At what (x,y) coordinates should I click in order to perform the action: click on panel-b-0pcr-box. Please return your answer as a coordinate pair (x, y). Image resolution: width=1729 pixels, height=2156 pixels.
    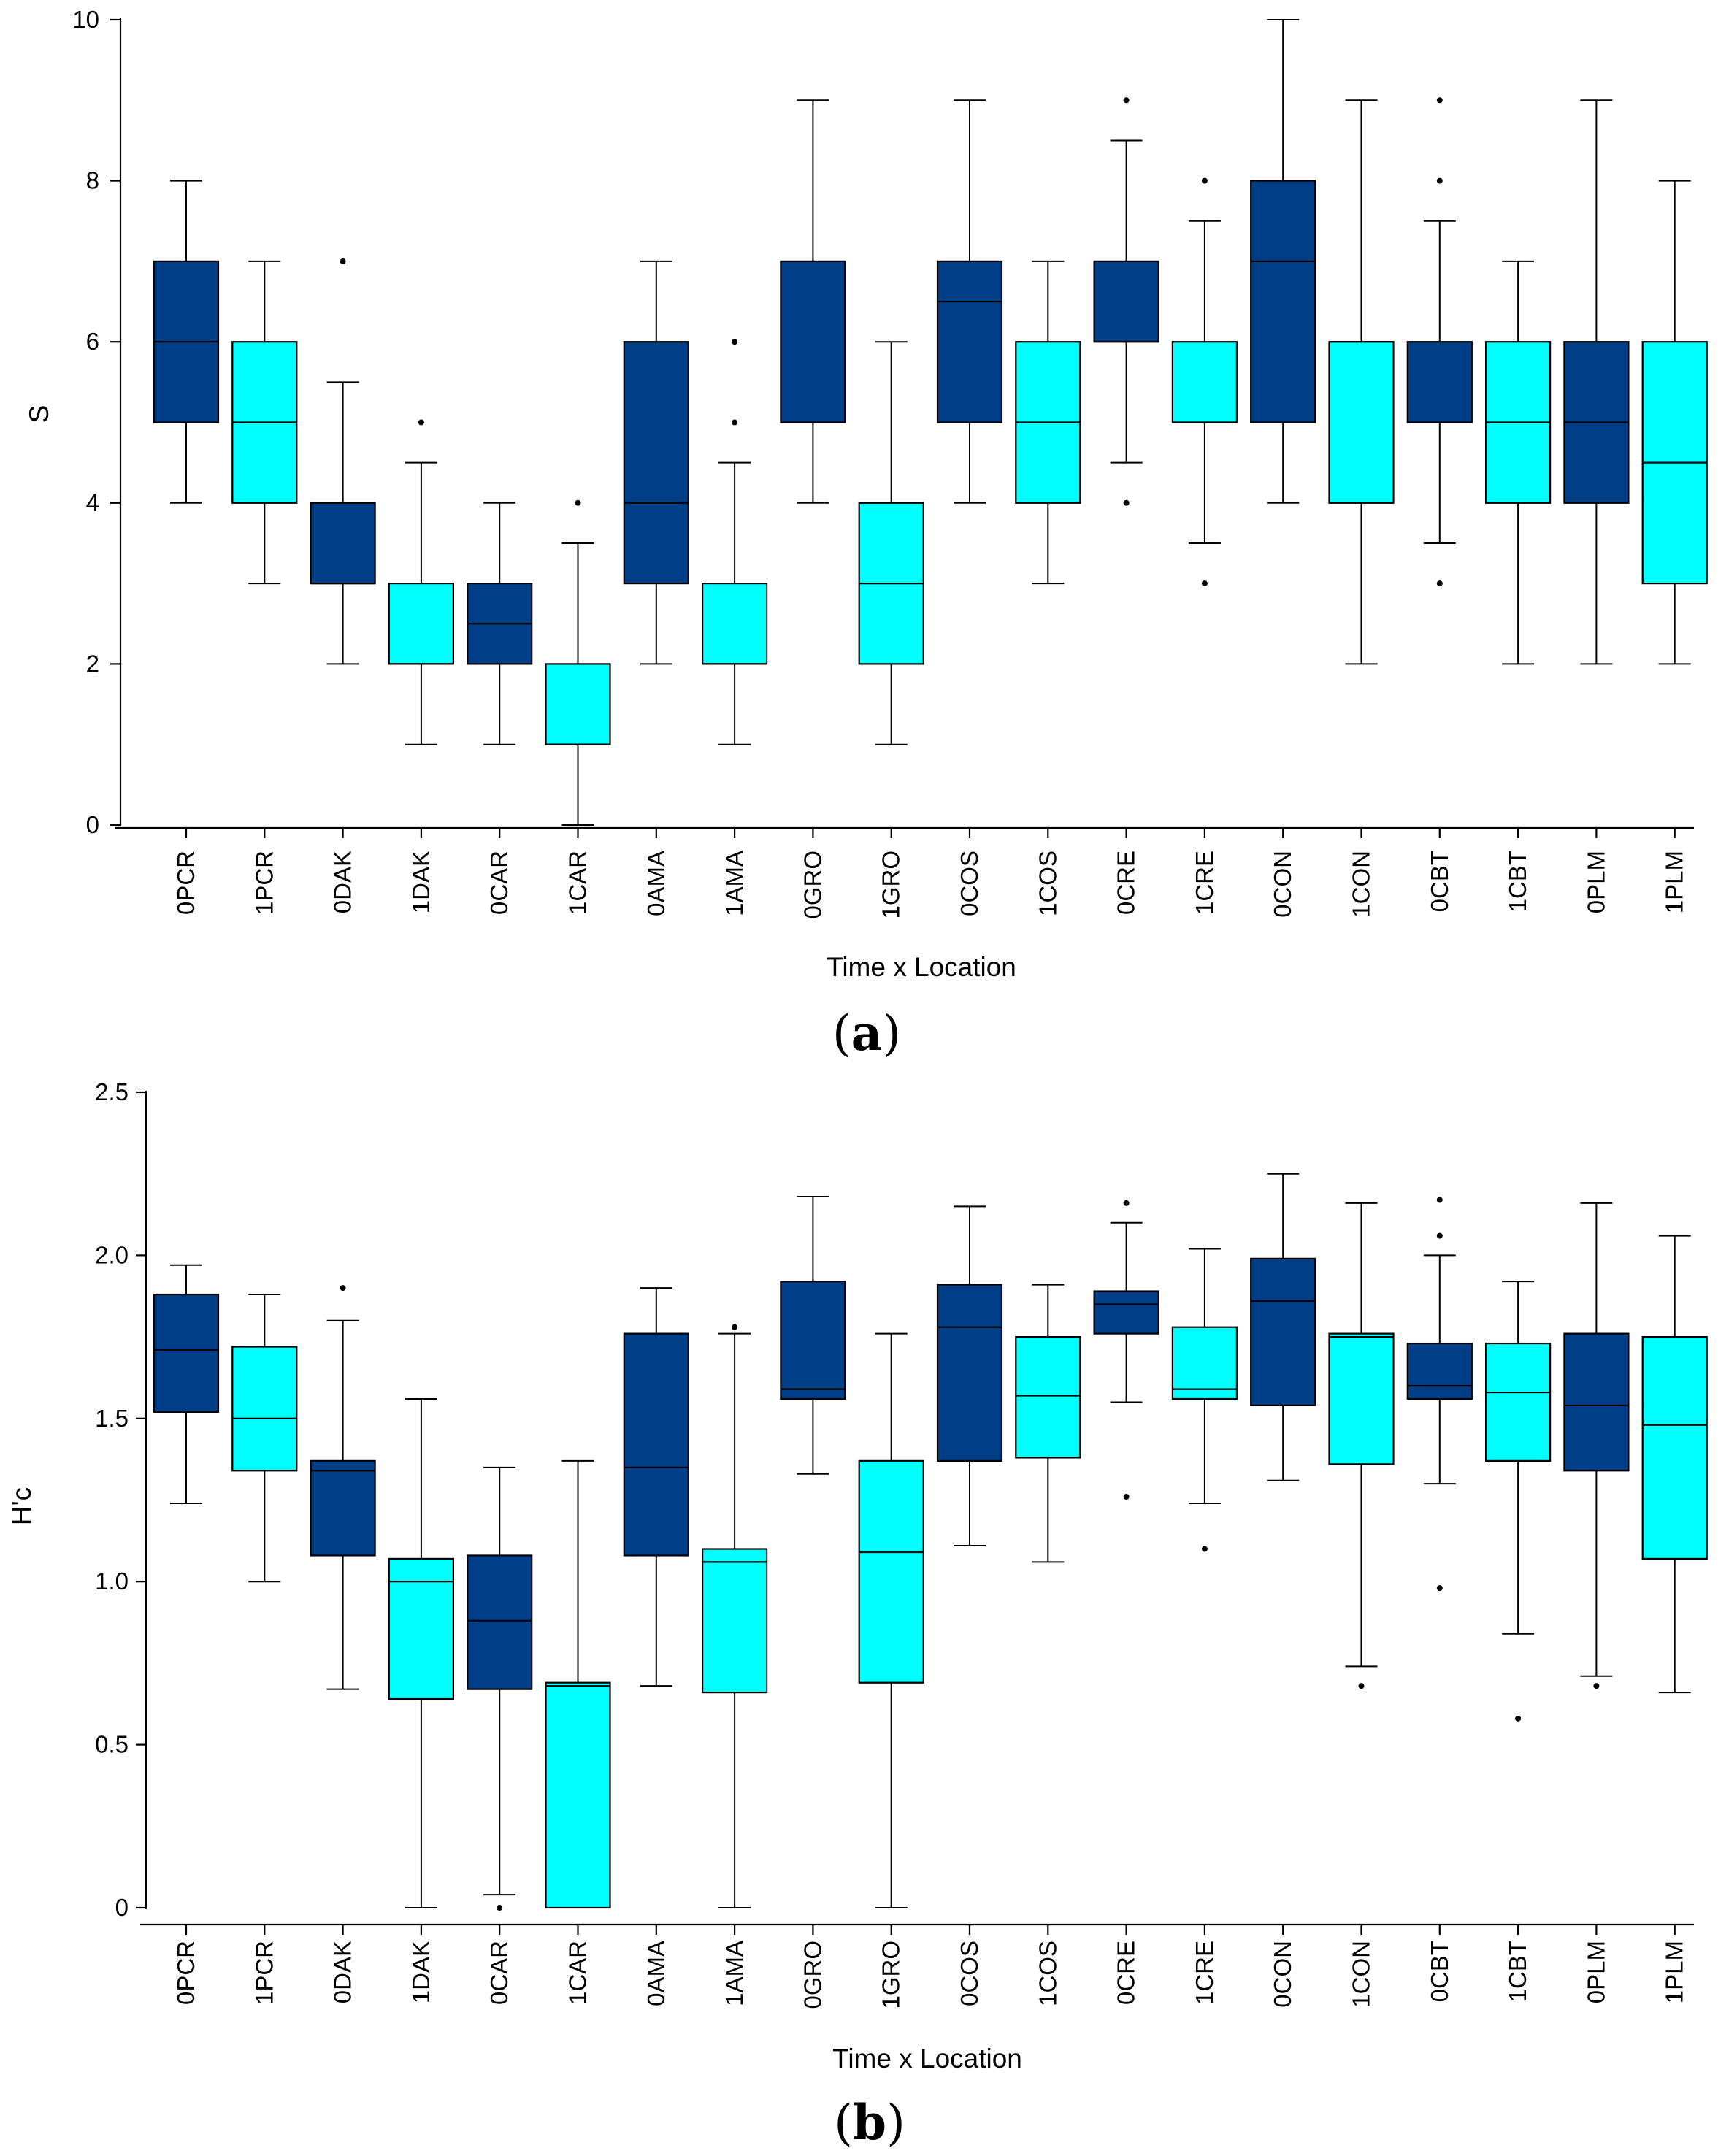
    Looking at the image, I should click on (186, 1353).